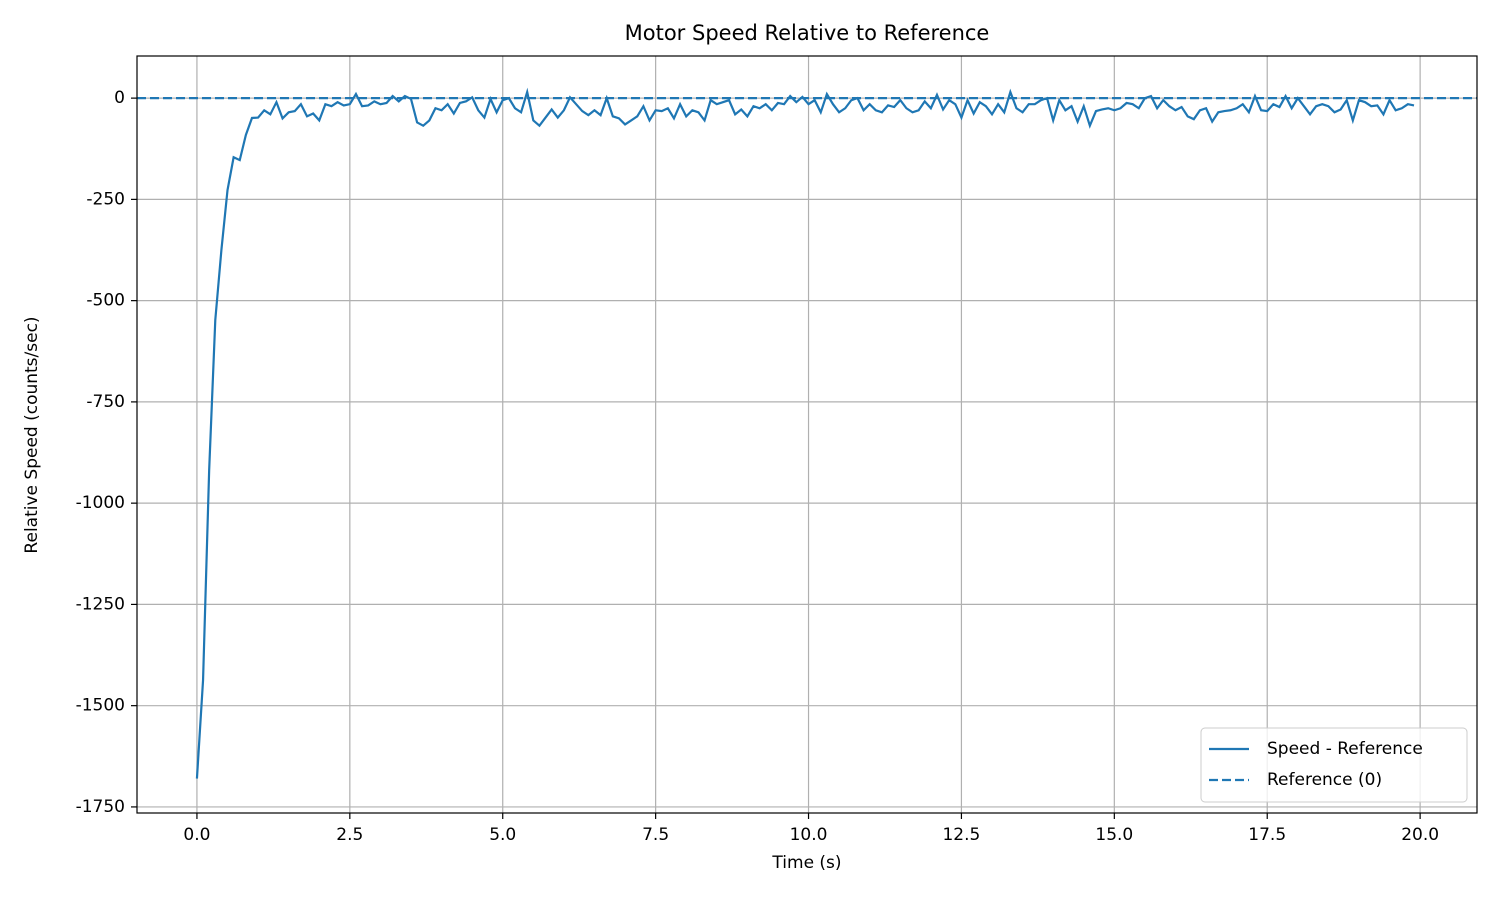 The width and height of the screenshot is (1500, 900). I want to click on y-tick-label: -1000, so click(100, 503).